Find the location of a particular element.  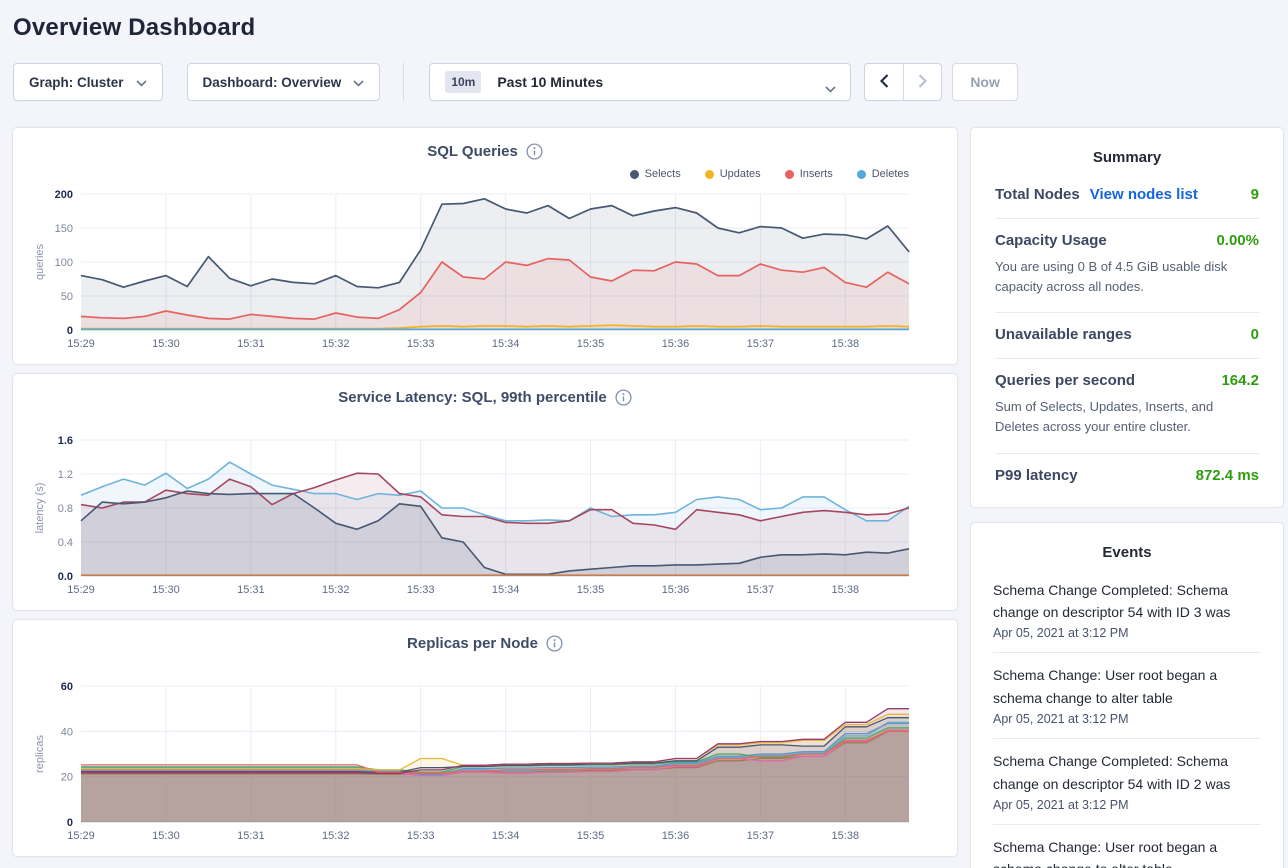

svg-text: 15:34 is located at coordinates (506, 590).